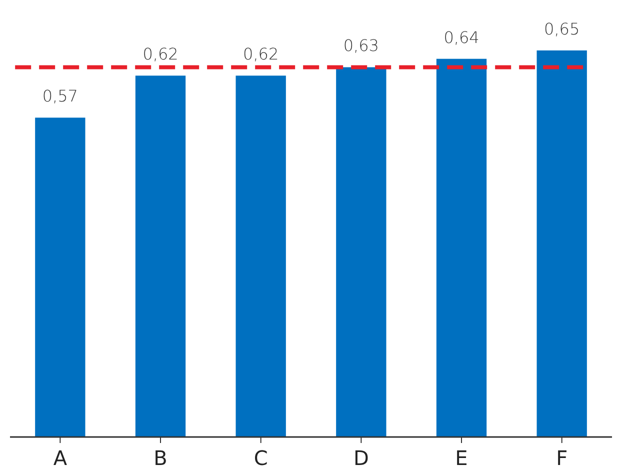 The width and height of the screenshot is (618, 473). What do you see at coordinates (562, 458) in the screenshot?
I see `x-tick-label: F` at bounding box center [562, 458].